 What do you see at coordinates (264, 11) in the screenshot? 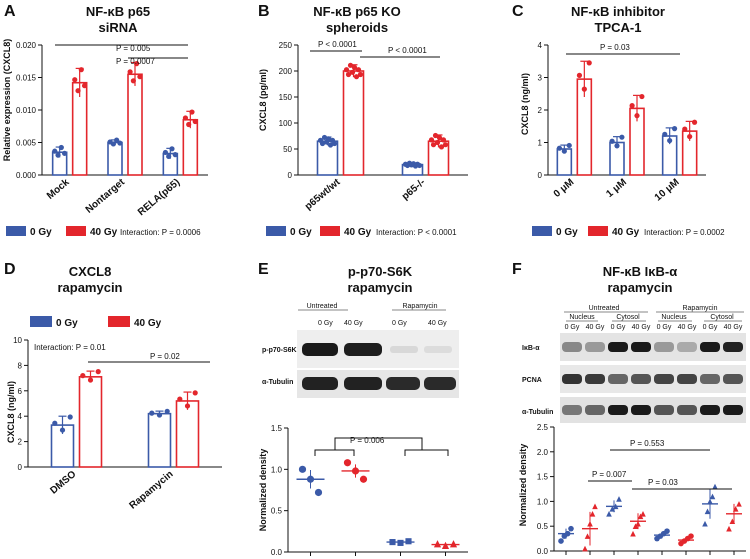
I see `panel-b-letter: B` at bounding box center [264, 11].